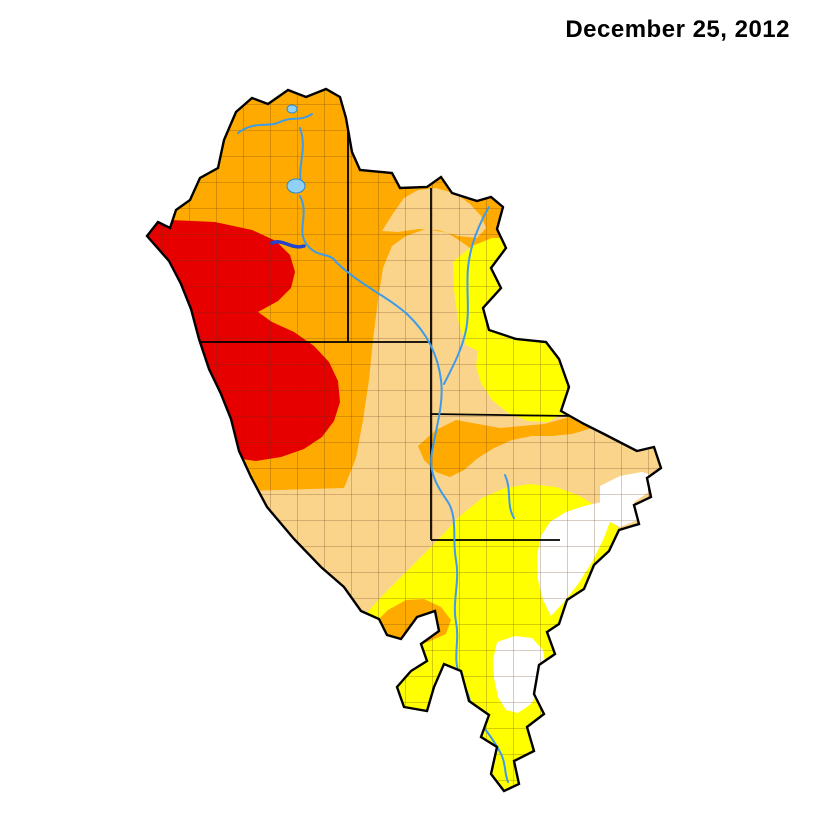  What do you see at coordinates (509, 496) in the screenshot?
I see `river-southeast` at bounding box center [509, 496].